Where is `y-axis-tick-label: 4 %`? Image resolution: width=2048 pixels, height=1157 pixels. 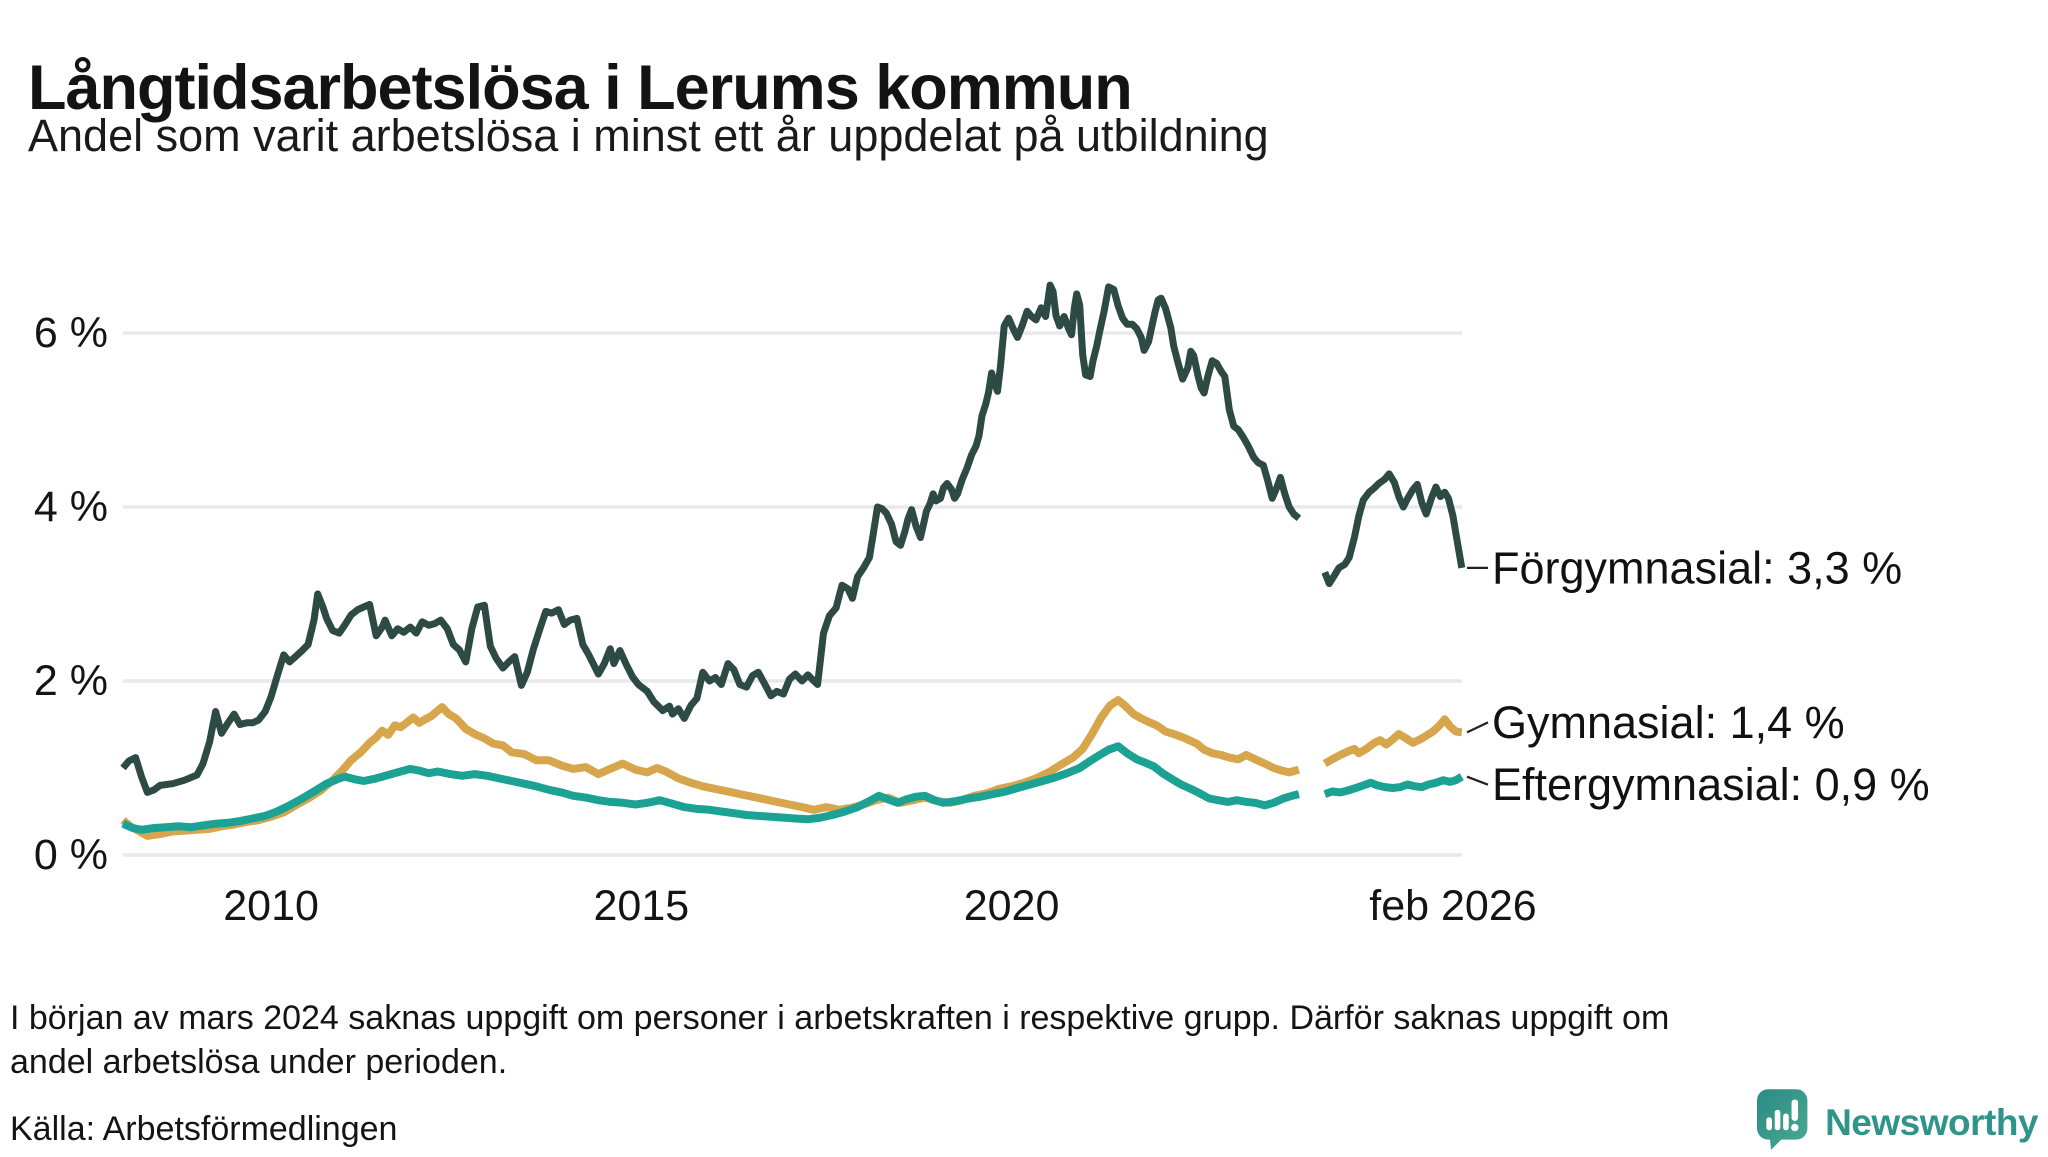
y-axis-tick-label: 4 % is located at coordinates (71, 507).